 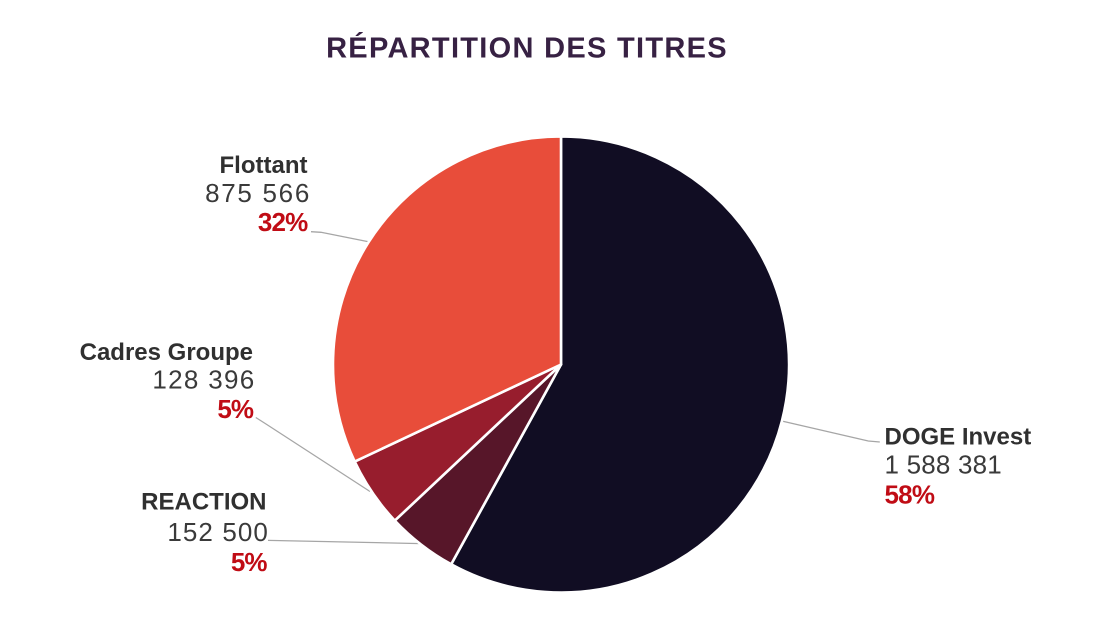 What do you see at coordinates (203, 502) in the screenshot?
I see `svg-text: REACTION` at bounding box center [203, 502].